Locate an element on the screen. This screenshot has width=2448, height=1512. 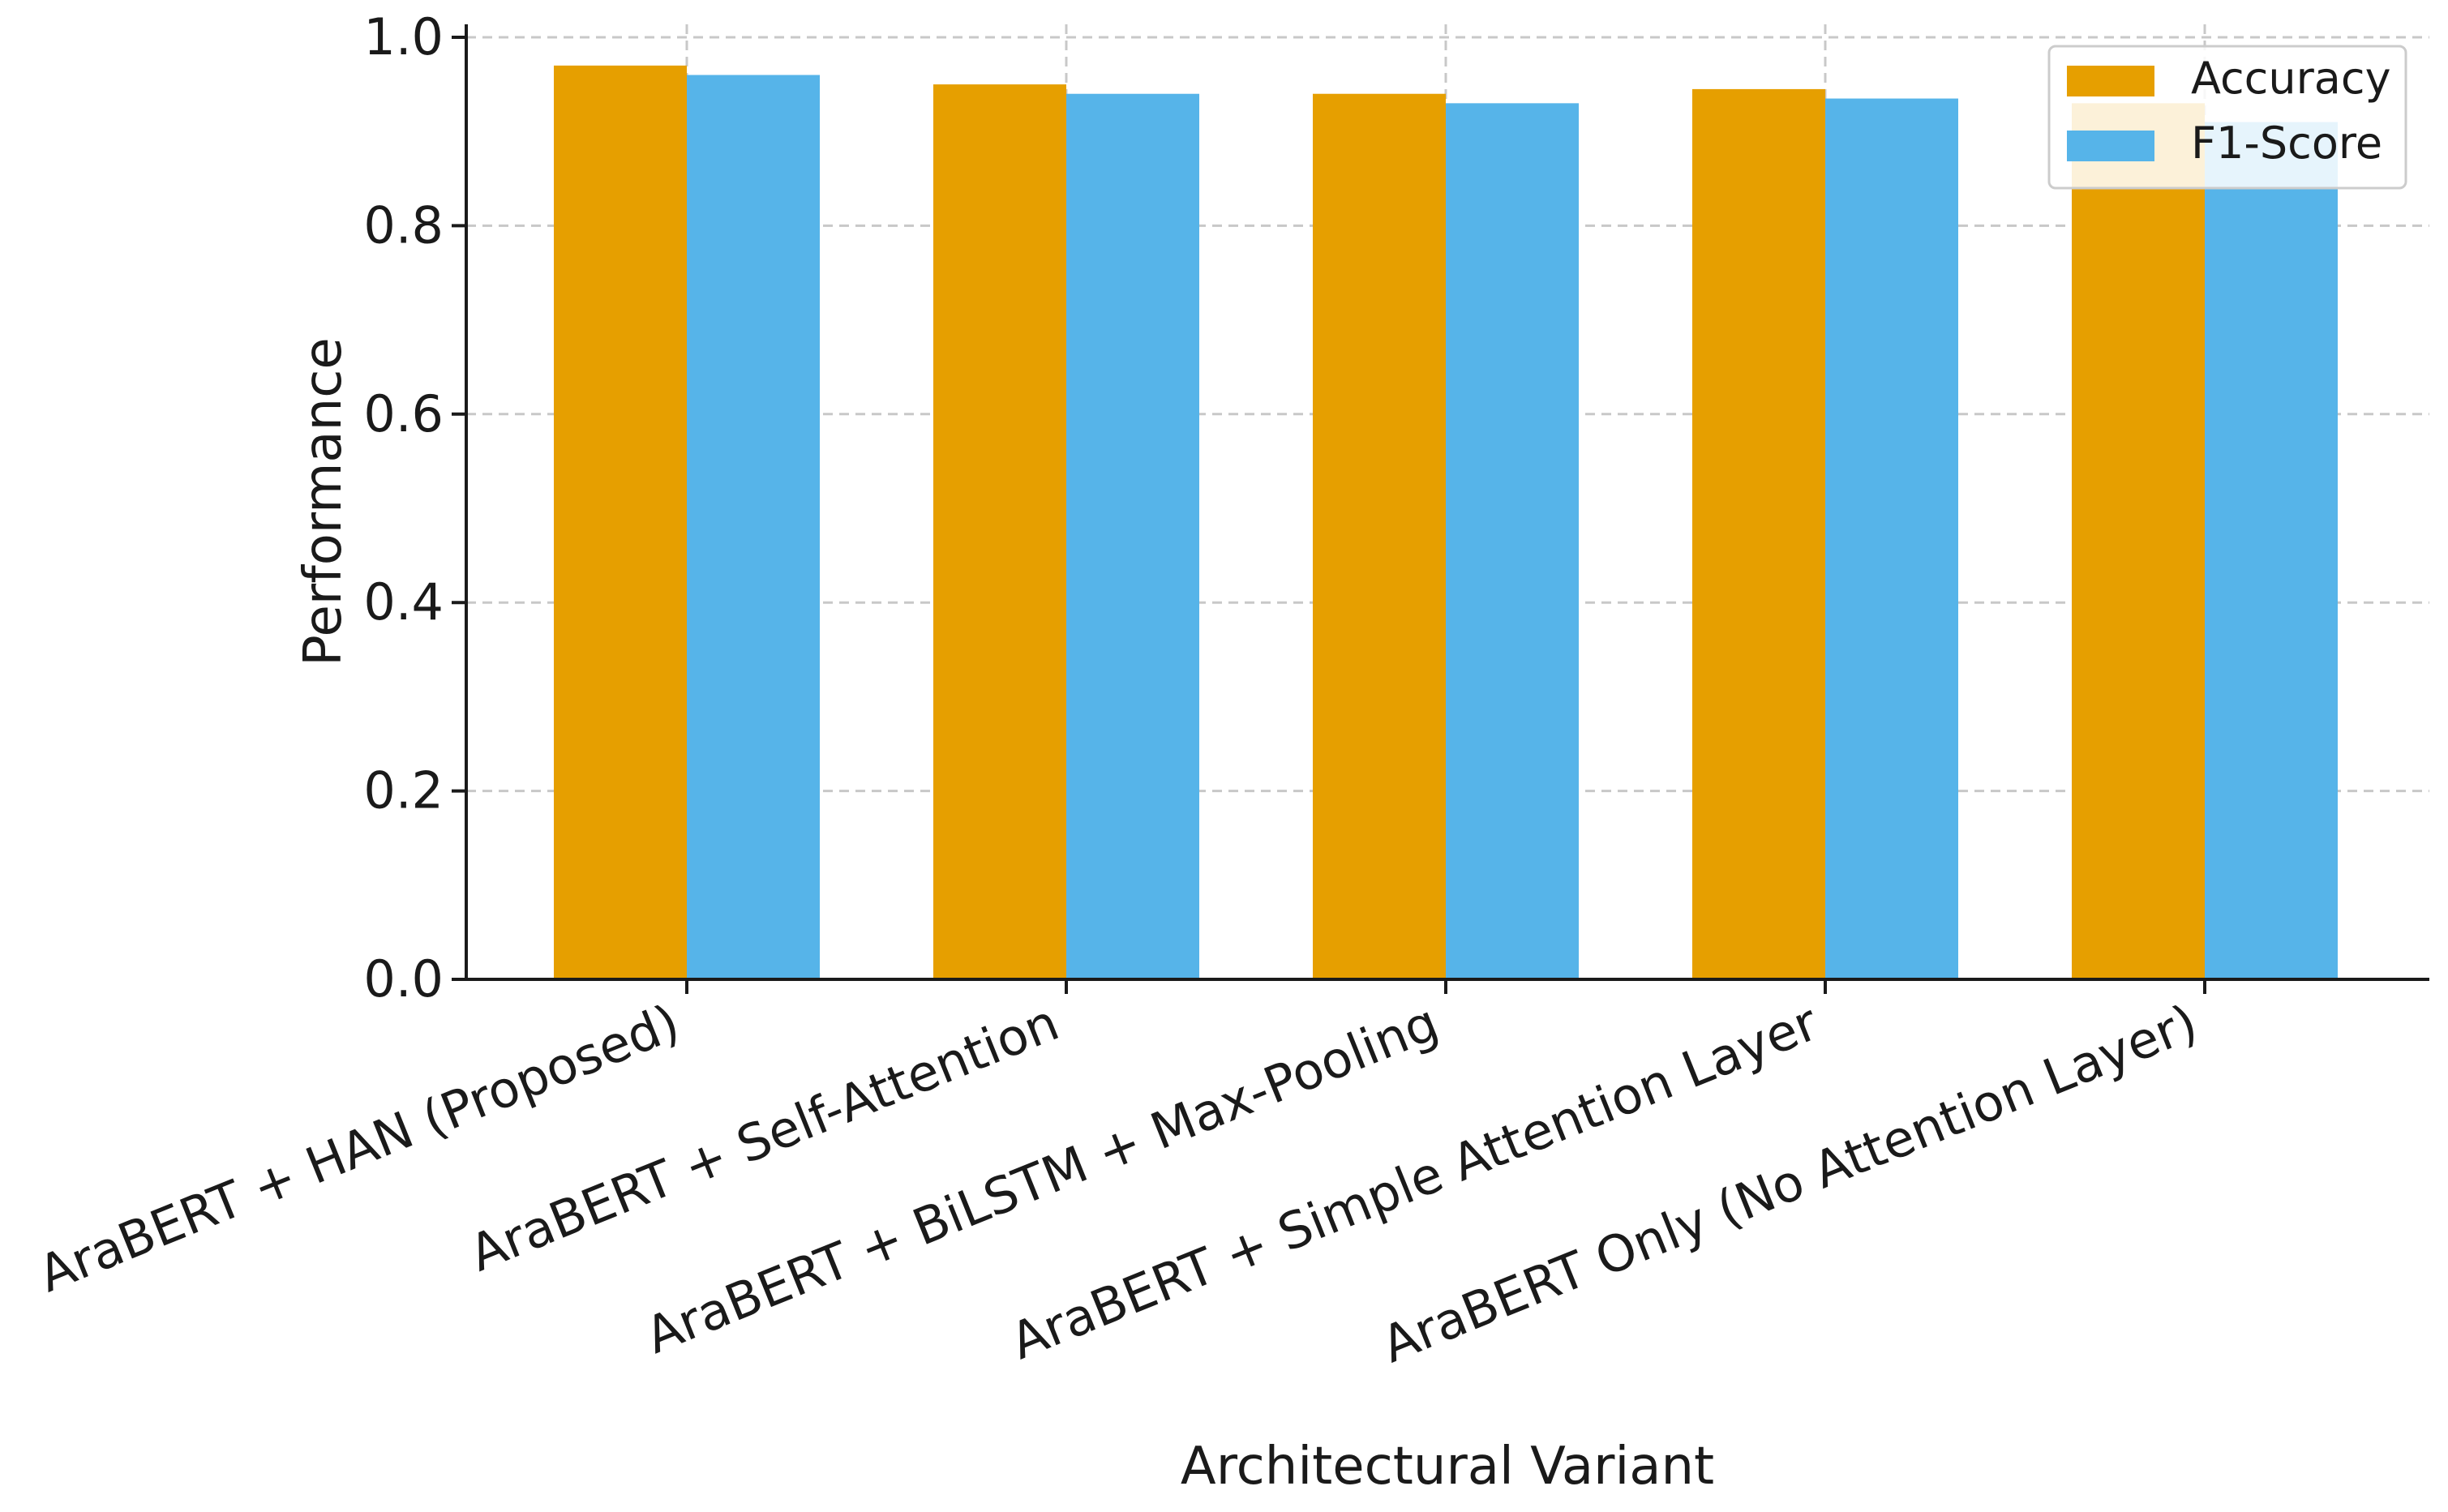
y-tick-label: 1.0 is located at coordinates (404, 36).